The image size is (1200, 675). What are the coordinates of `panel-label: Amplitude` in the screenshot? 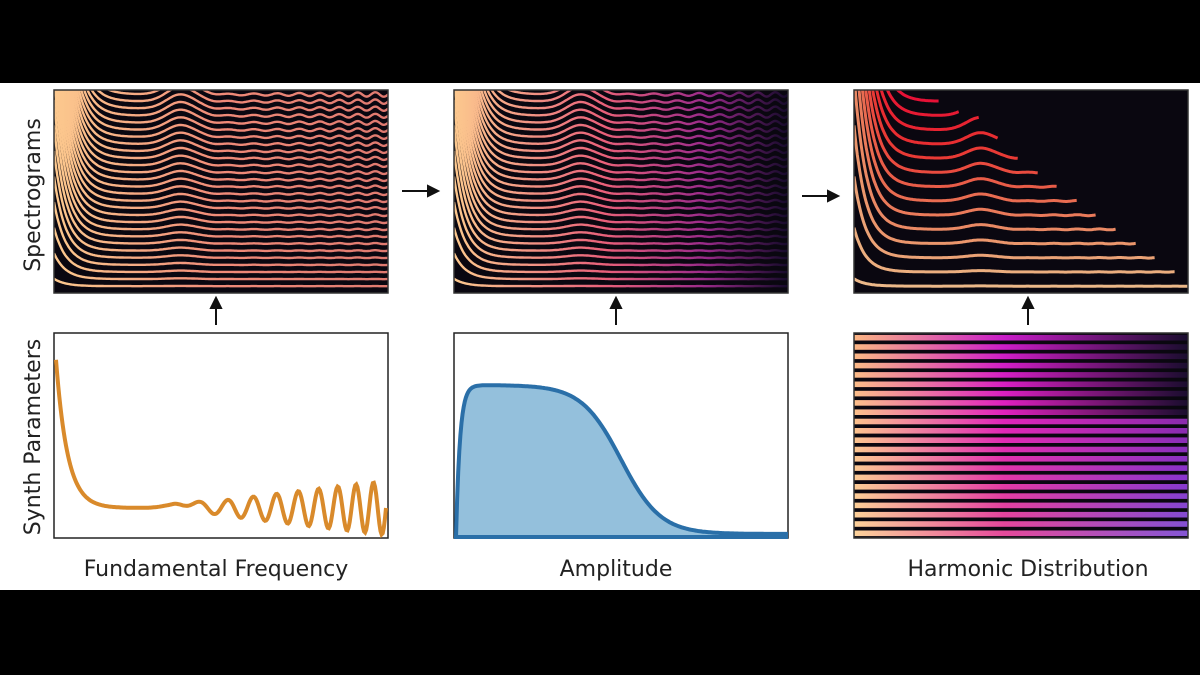 It's located at (616, 569).